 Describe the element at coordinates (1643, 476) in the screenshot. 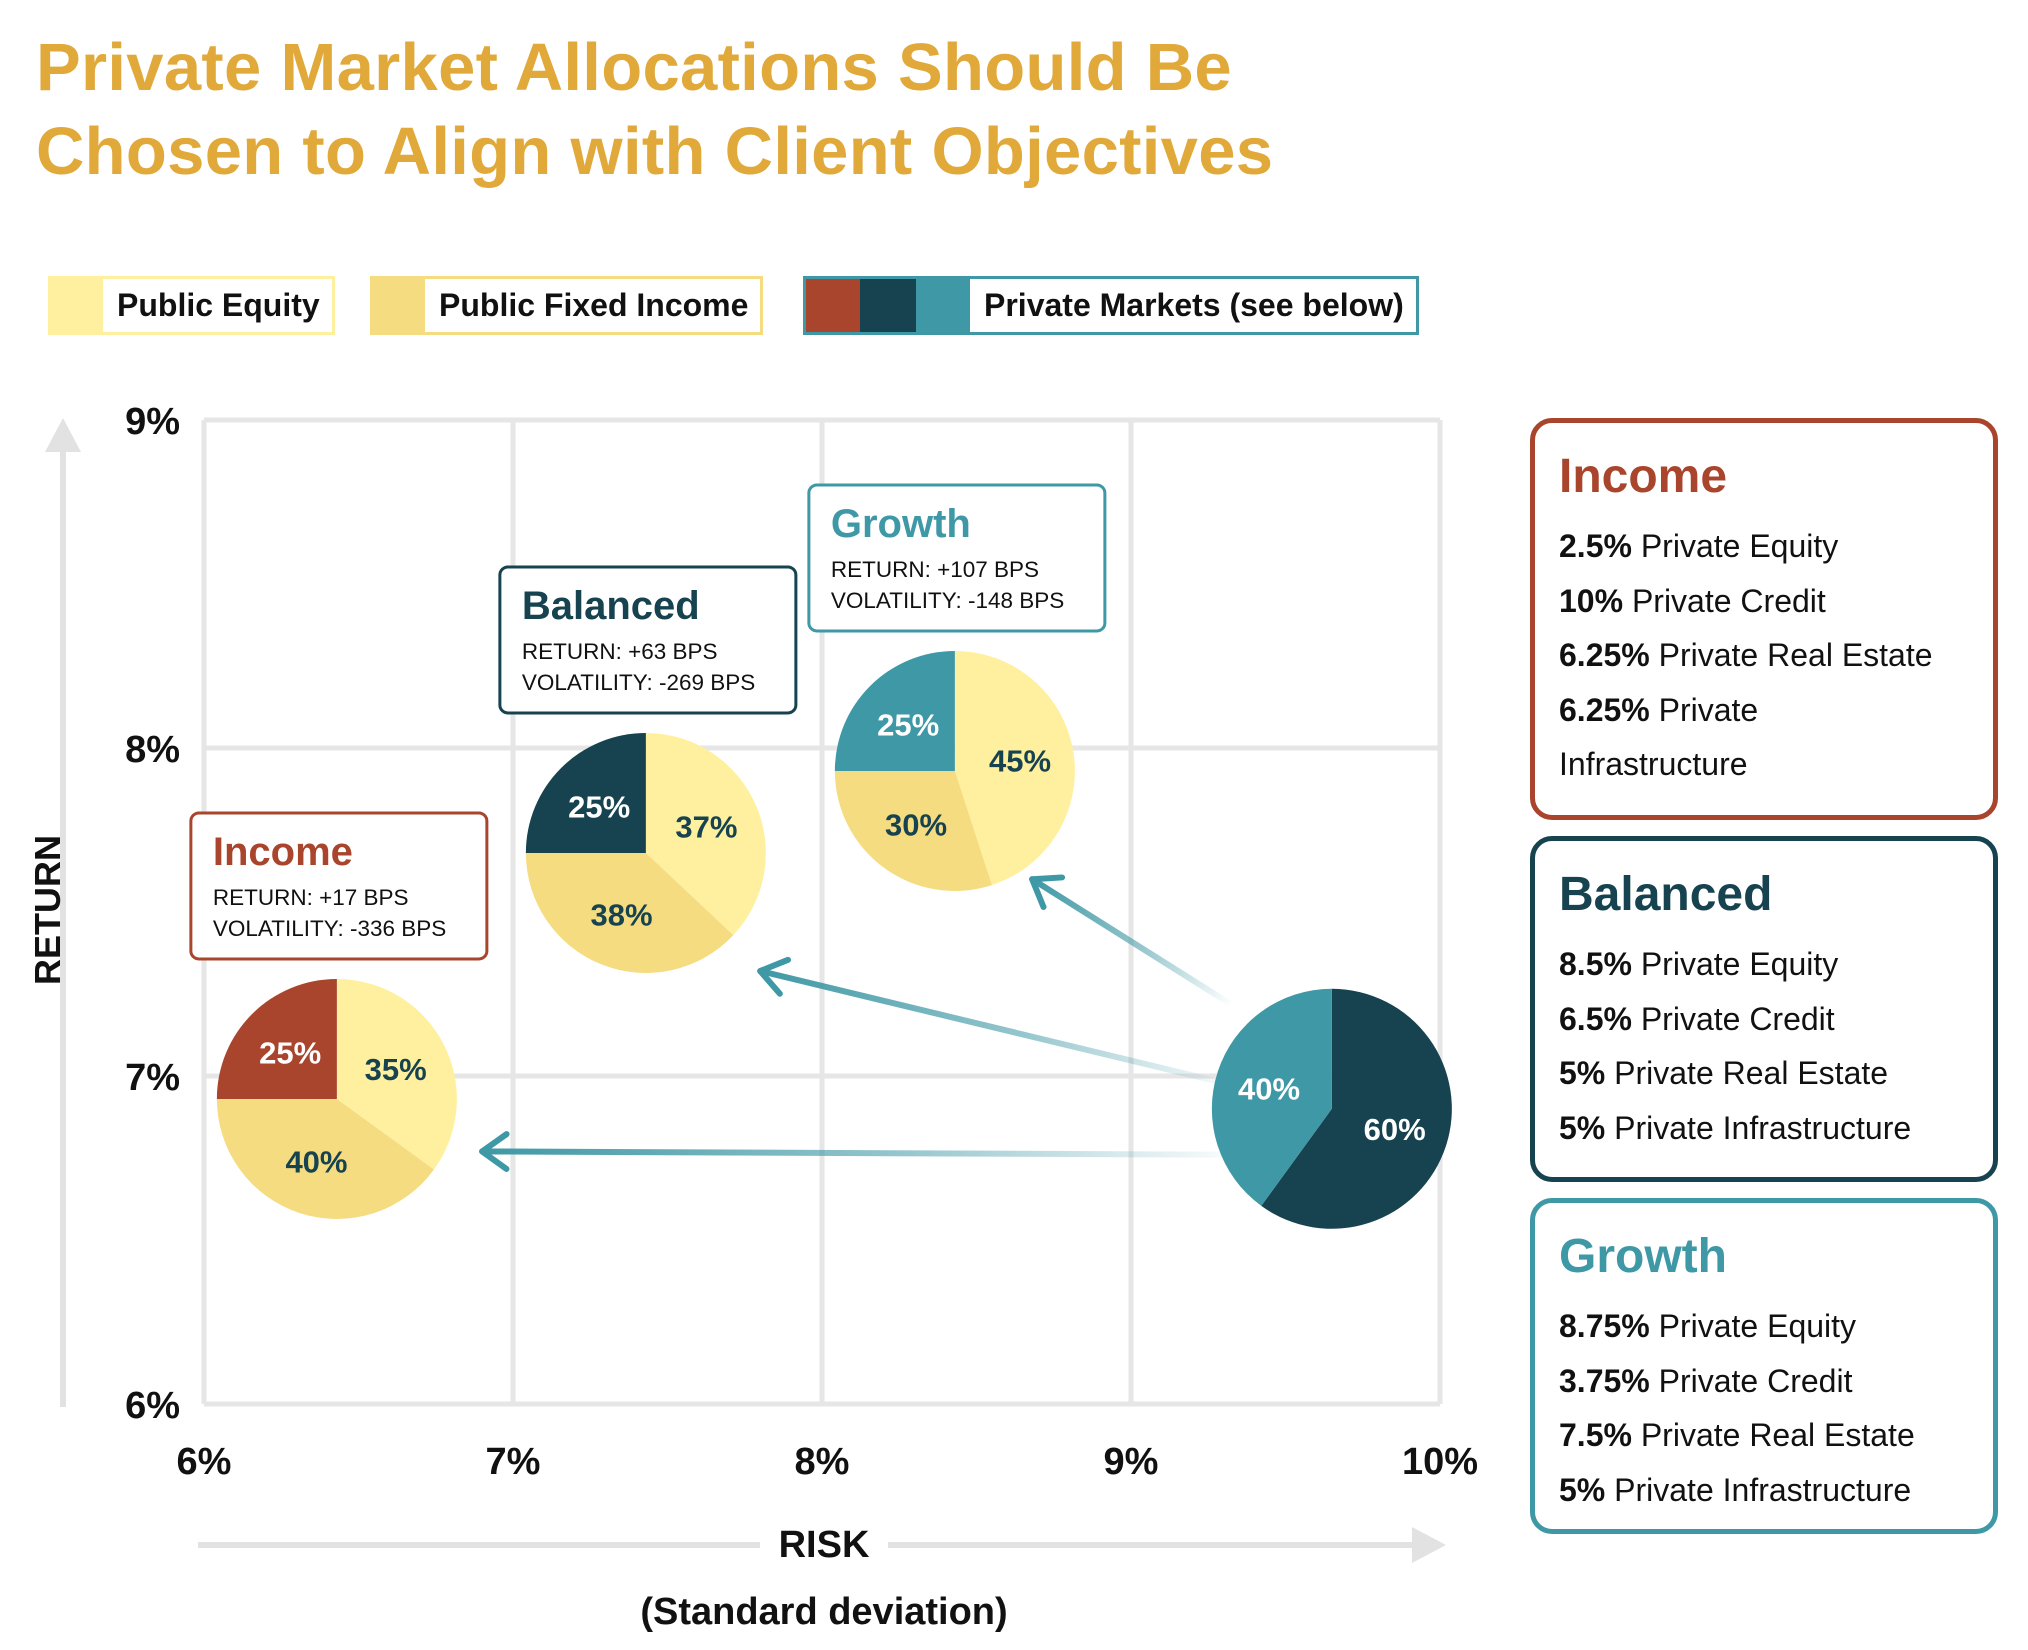

I see `income-card-title: Income` at that location.